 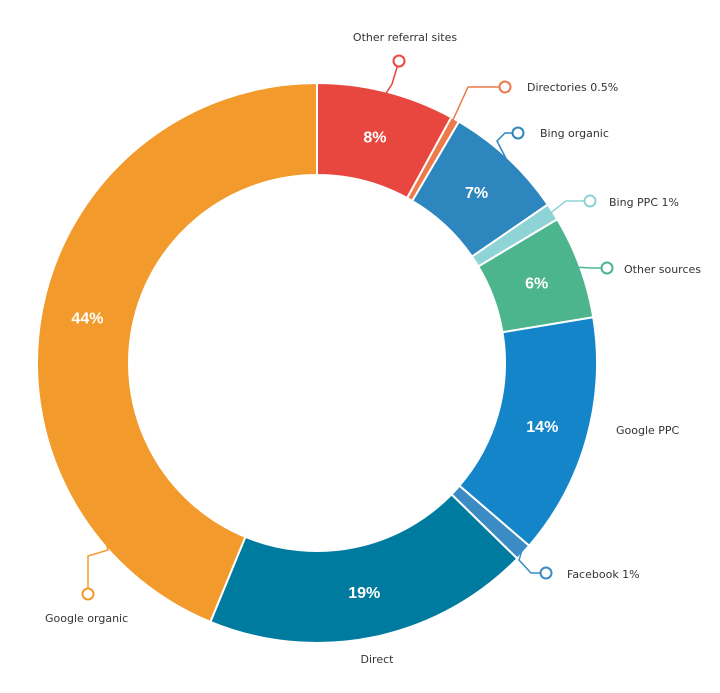 I want to click on leader-line-facebook, so click(x=532, y=562).